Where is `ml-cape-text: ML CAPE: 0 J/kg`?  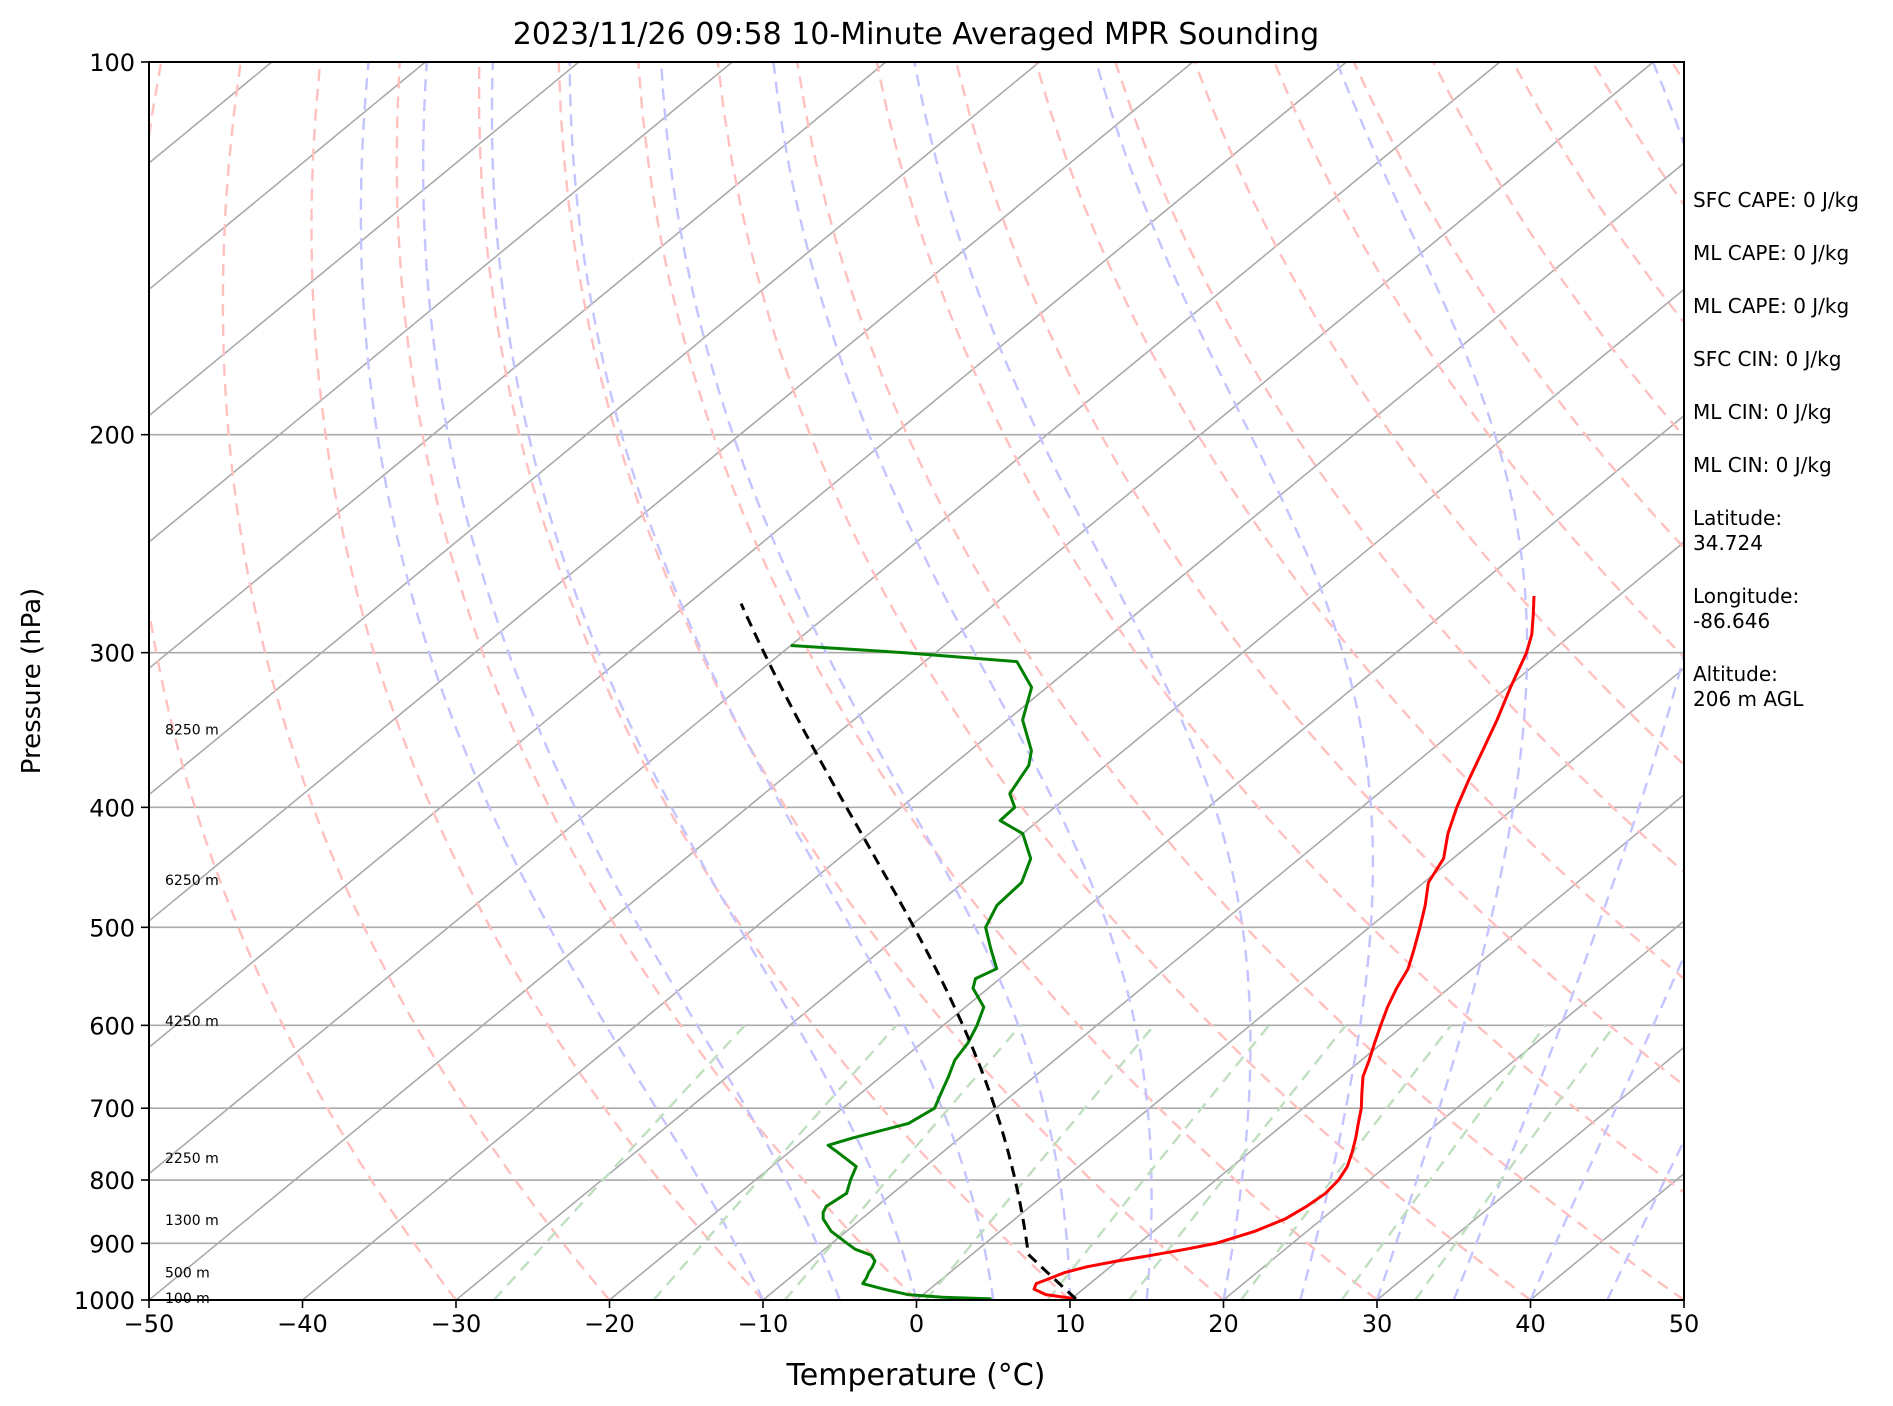
ml-cape-text: ML CAPE: 0 J/kg is located at coordinates (1771, 253).